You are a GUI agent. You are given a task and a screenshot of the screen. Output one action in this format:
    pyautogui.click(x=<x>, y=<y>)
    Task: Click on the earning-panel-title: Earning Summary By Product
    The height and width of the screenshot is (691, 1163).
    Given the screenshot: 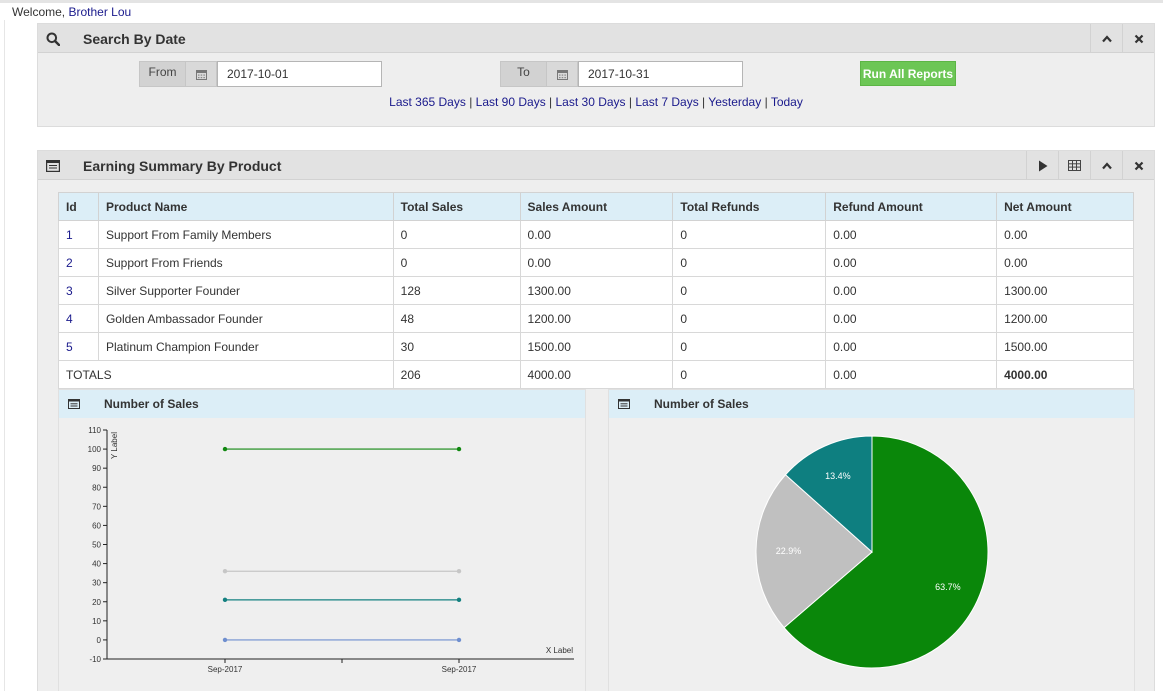 What is the action you would take?
    pyautogui.click(x=182, y=166)
    